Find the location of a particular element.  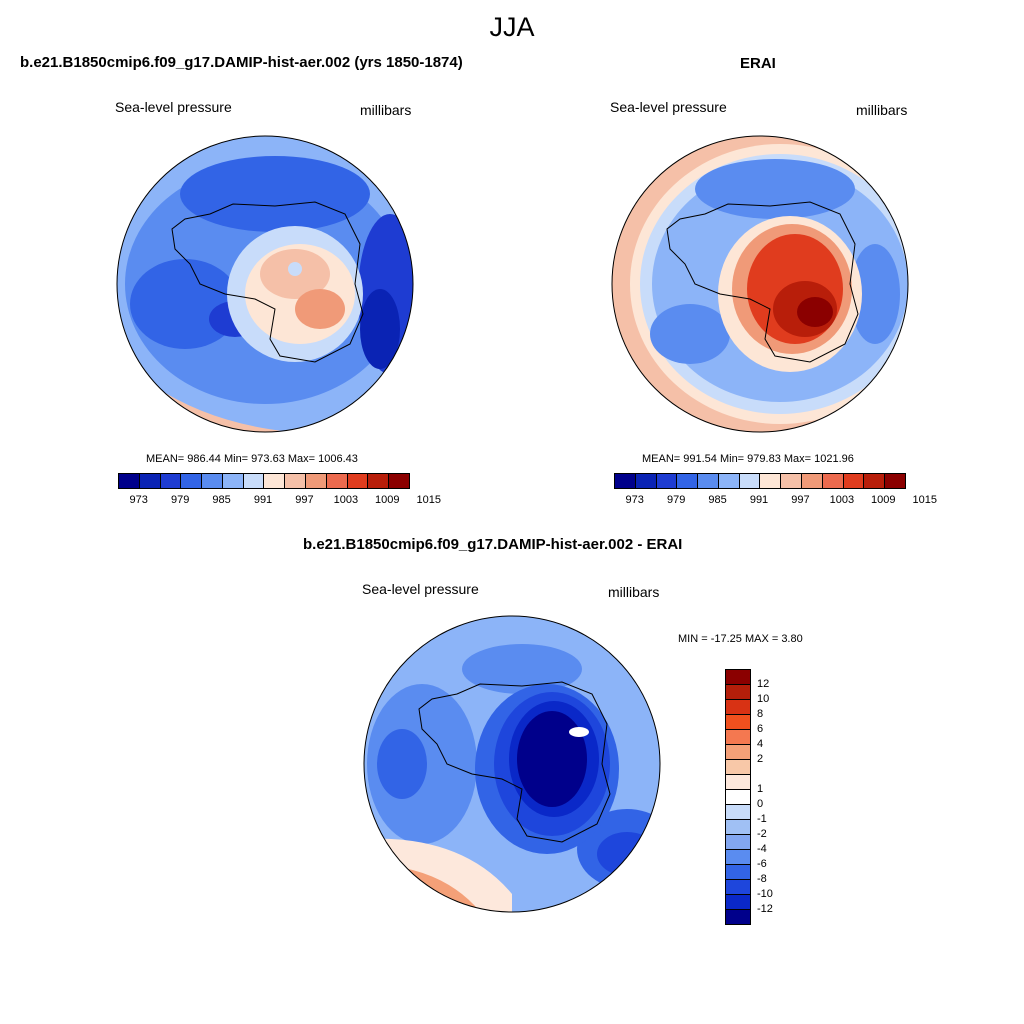

colorbar-tick-label: -4 is located at coordinates (762, 849).